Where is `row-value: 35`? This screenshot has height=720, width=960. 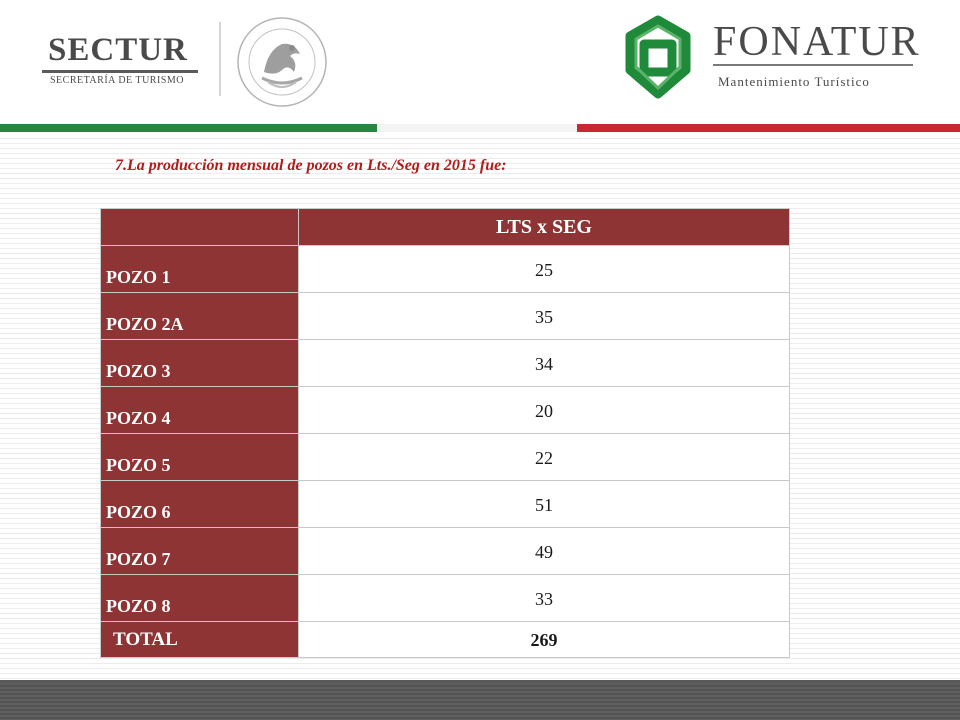
row-value: 35 is located at coordinates (544, 316).